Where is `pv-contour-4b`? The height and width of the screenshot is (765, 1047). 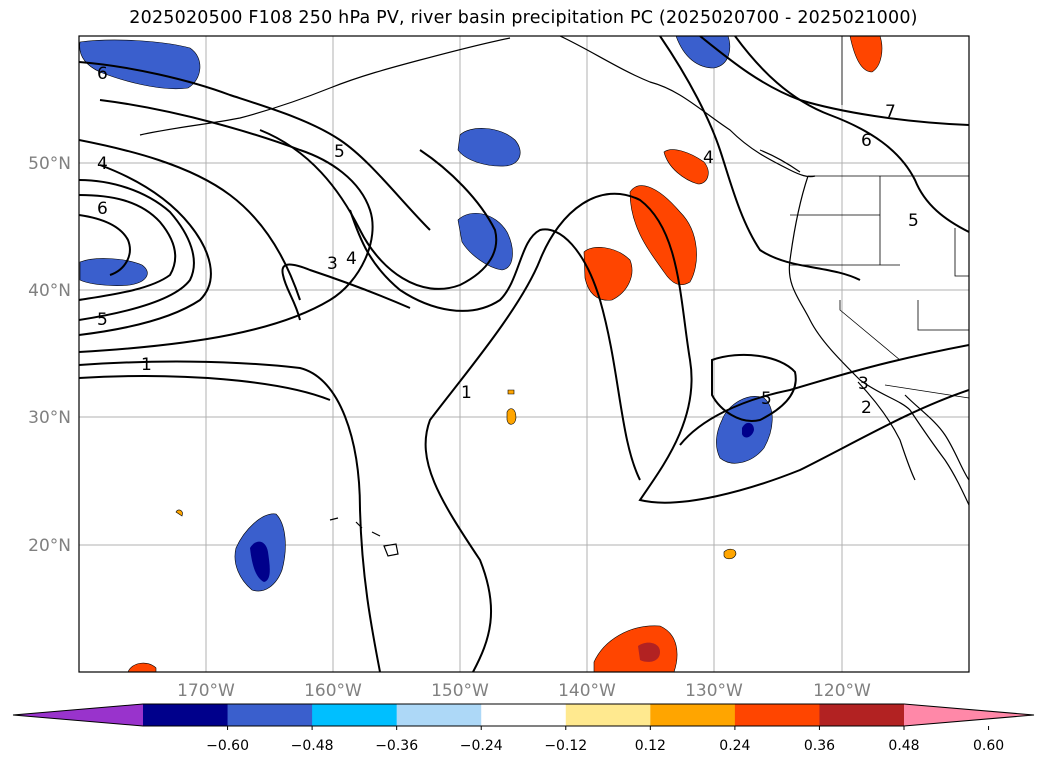
pv-contour-4b is located at coordinates (378, 209).